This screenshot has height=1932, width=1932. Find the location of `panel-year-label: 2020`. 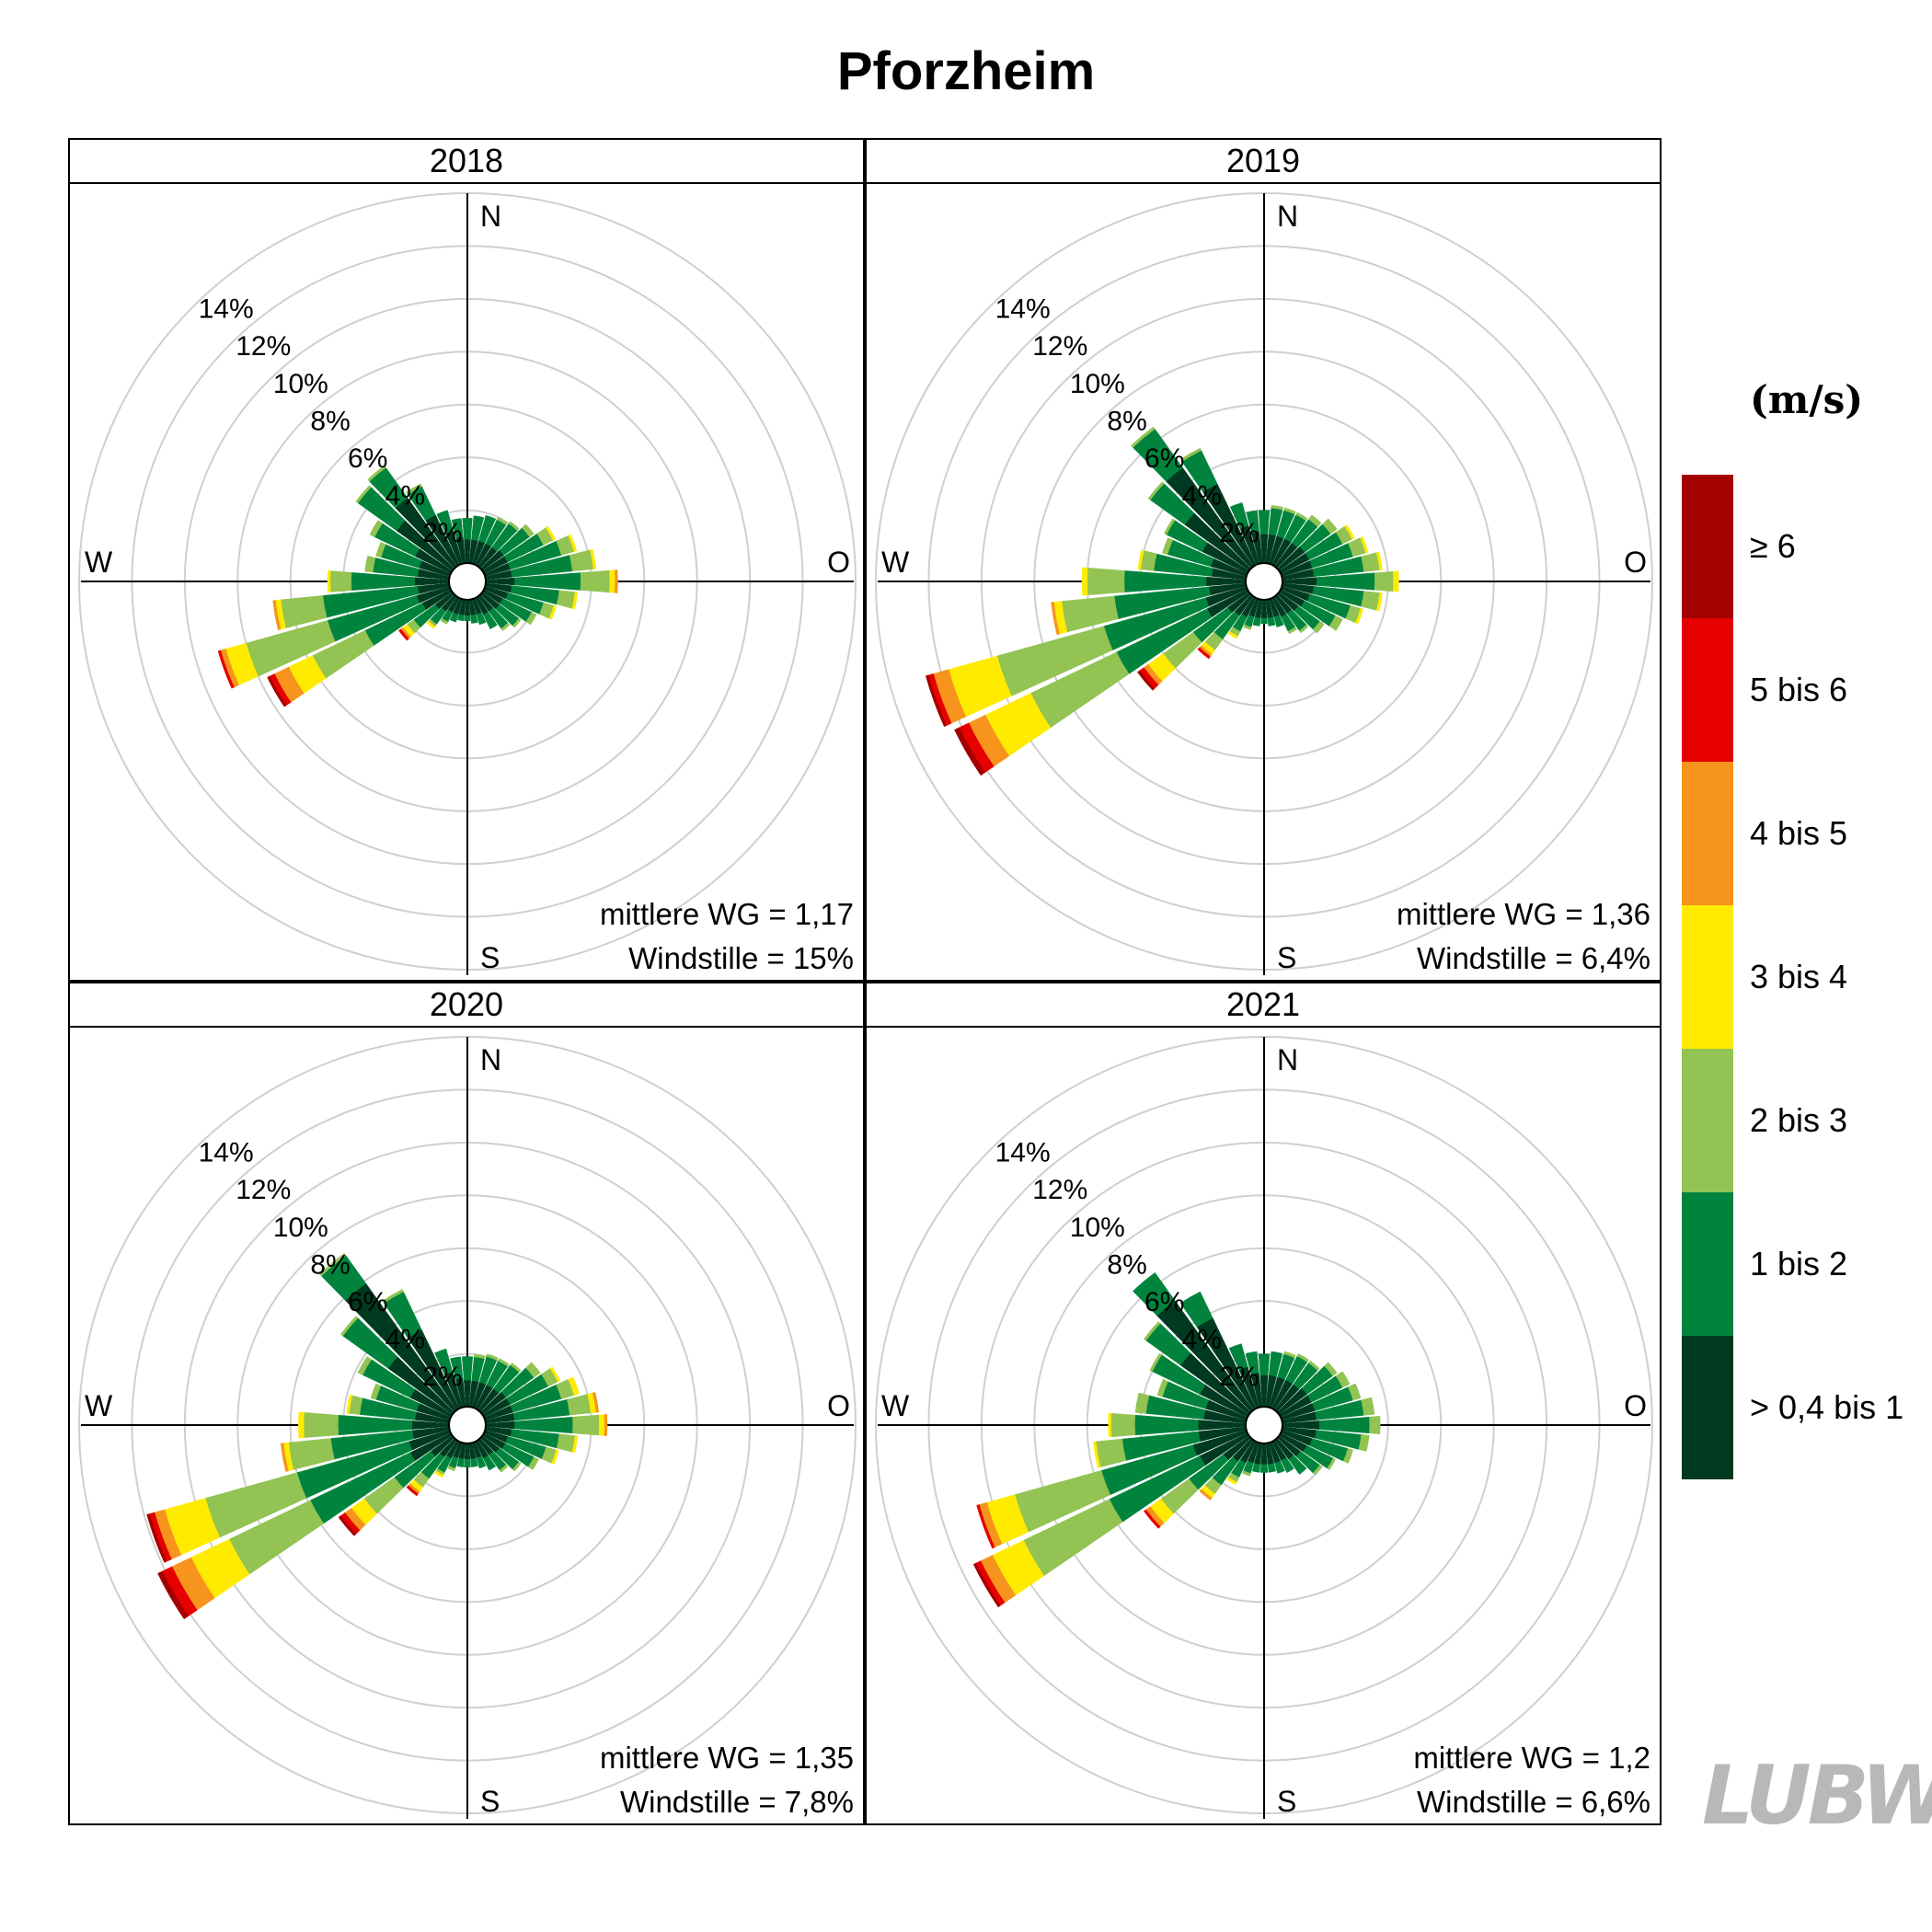

panel-year-label: 2020 is located at coordinates (466, 1005).